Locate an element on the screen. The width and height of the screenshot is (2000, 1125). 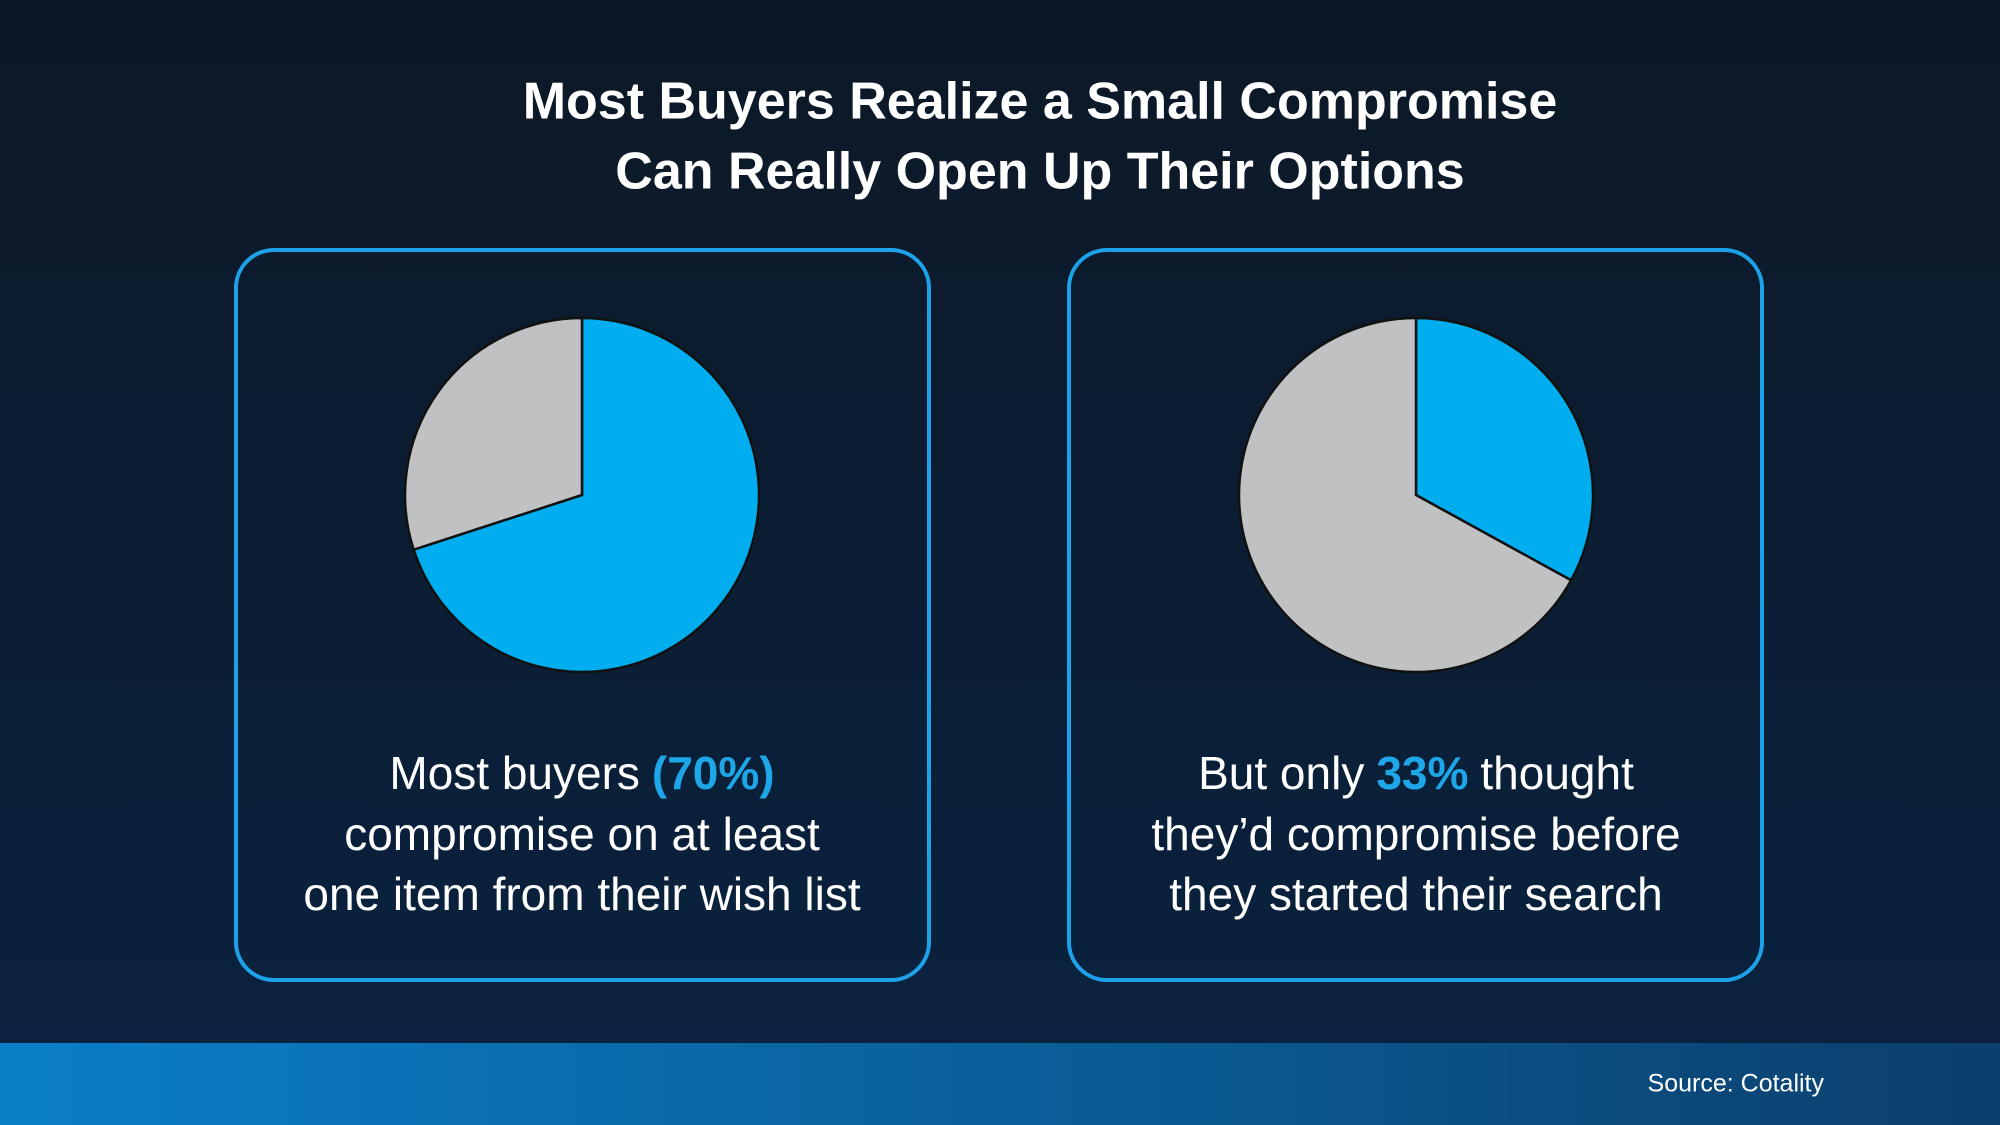
caption-line: one item from their wish list is located at coordinates (581, 894).